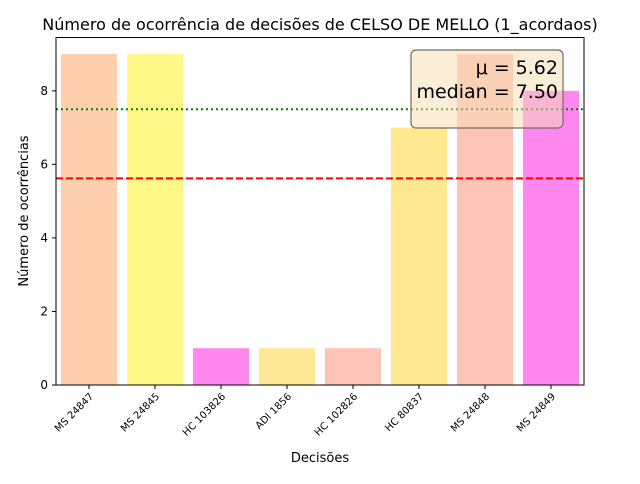 This screenshot has height=484, width=640. Describe the element at coordinates (74, 412) in the screenshot. I see `x-tick-label: MS 24847` at that location.